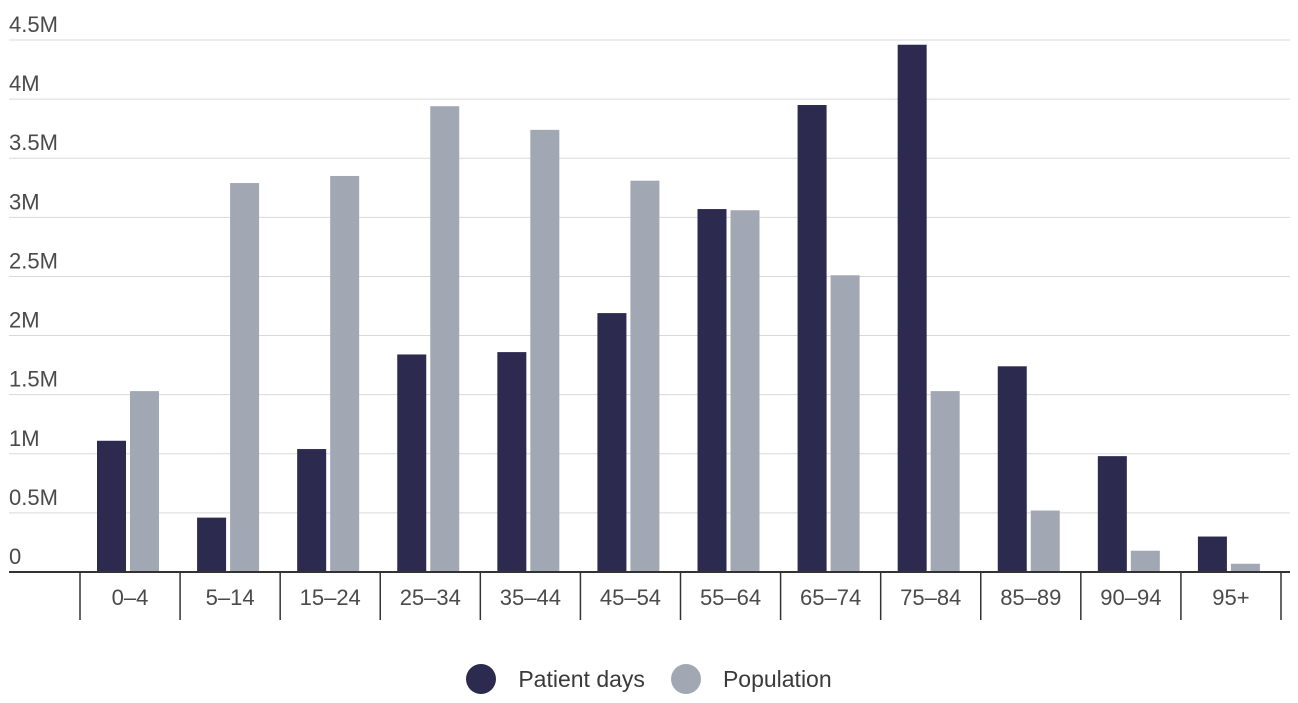 The height and width of the screenshot is (703, 1298). I want to click on y-tick-label: 1M, so click(24, 438).